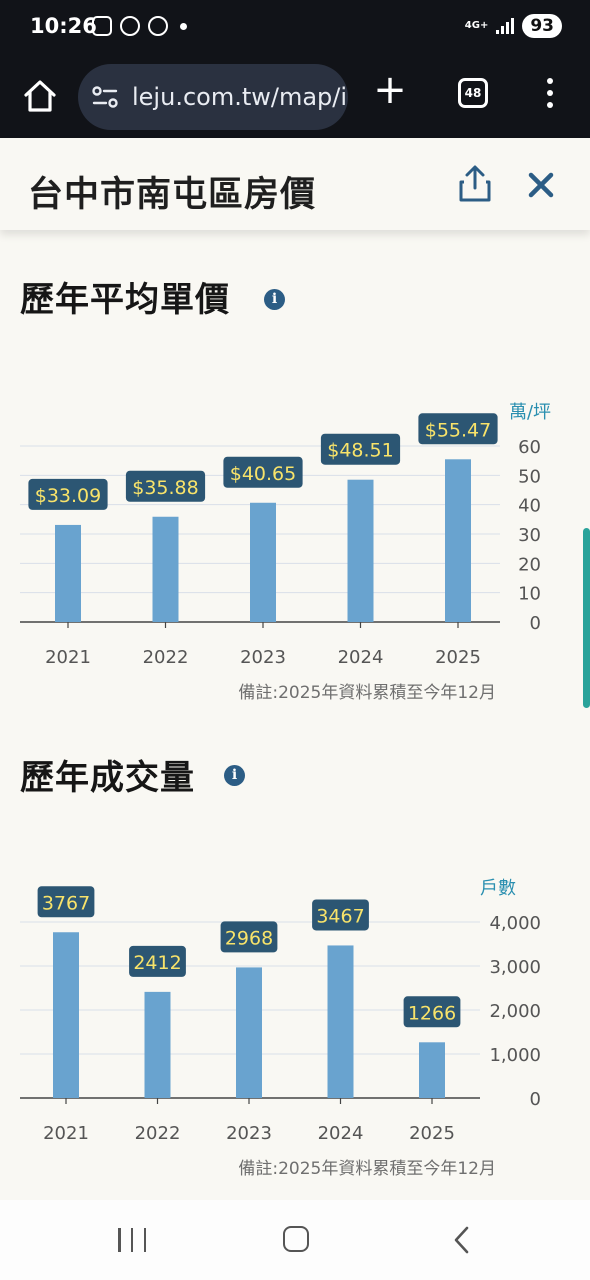  I want to click on notification-icons, so click(139, 26).